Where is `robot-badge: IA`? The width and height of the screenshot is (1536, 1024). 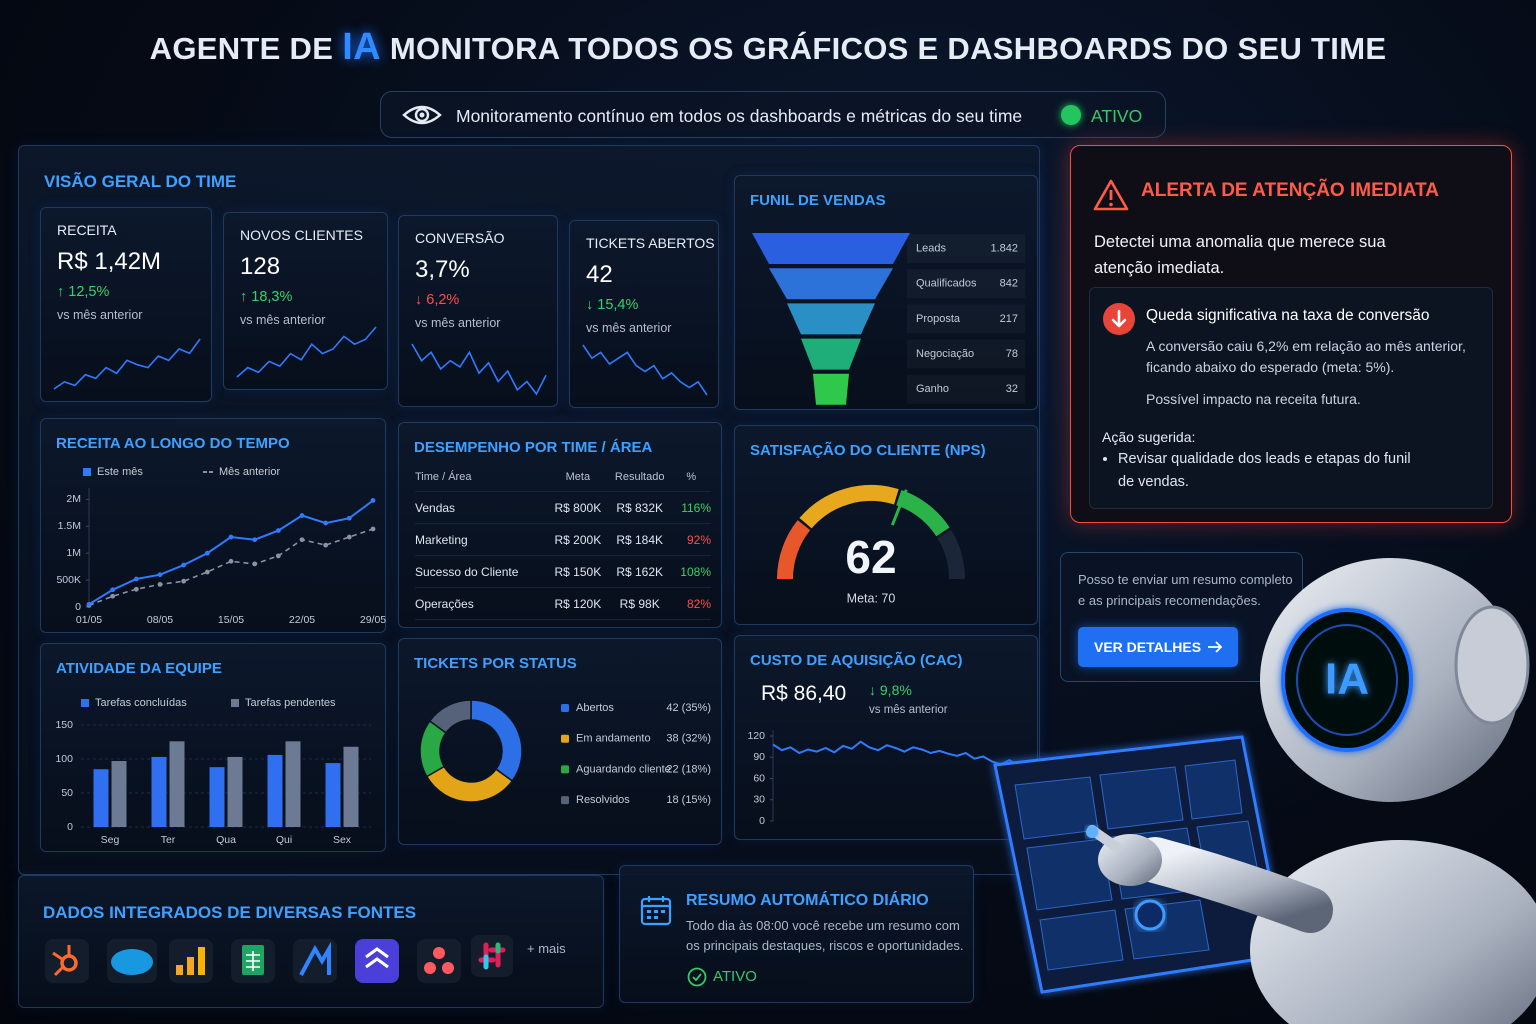 robot-badge: IA is located at coordinates (1347, 679).